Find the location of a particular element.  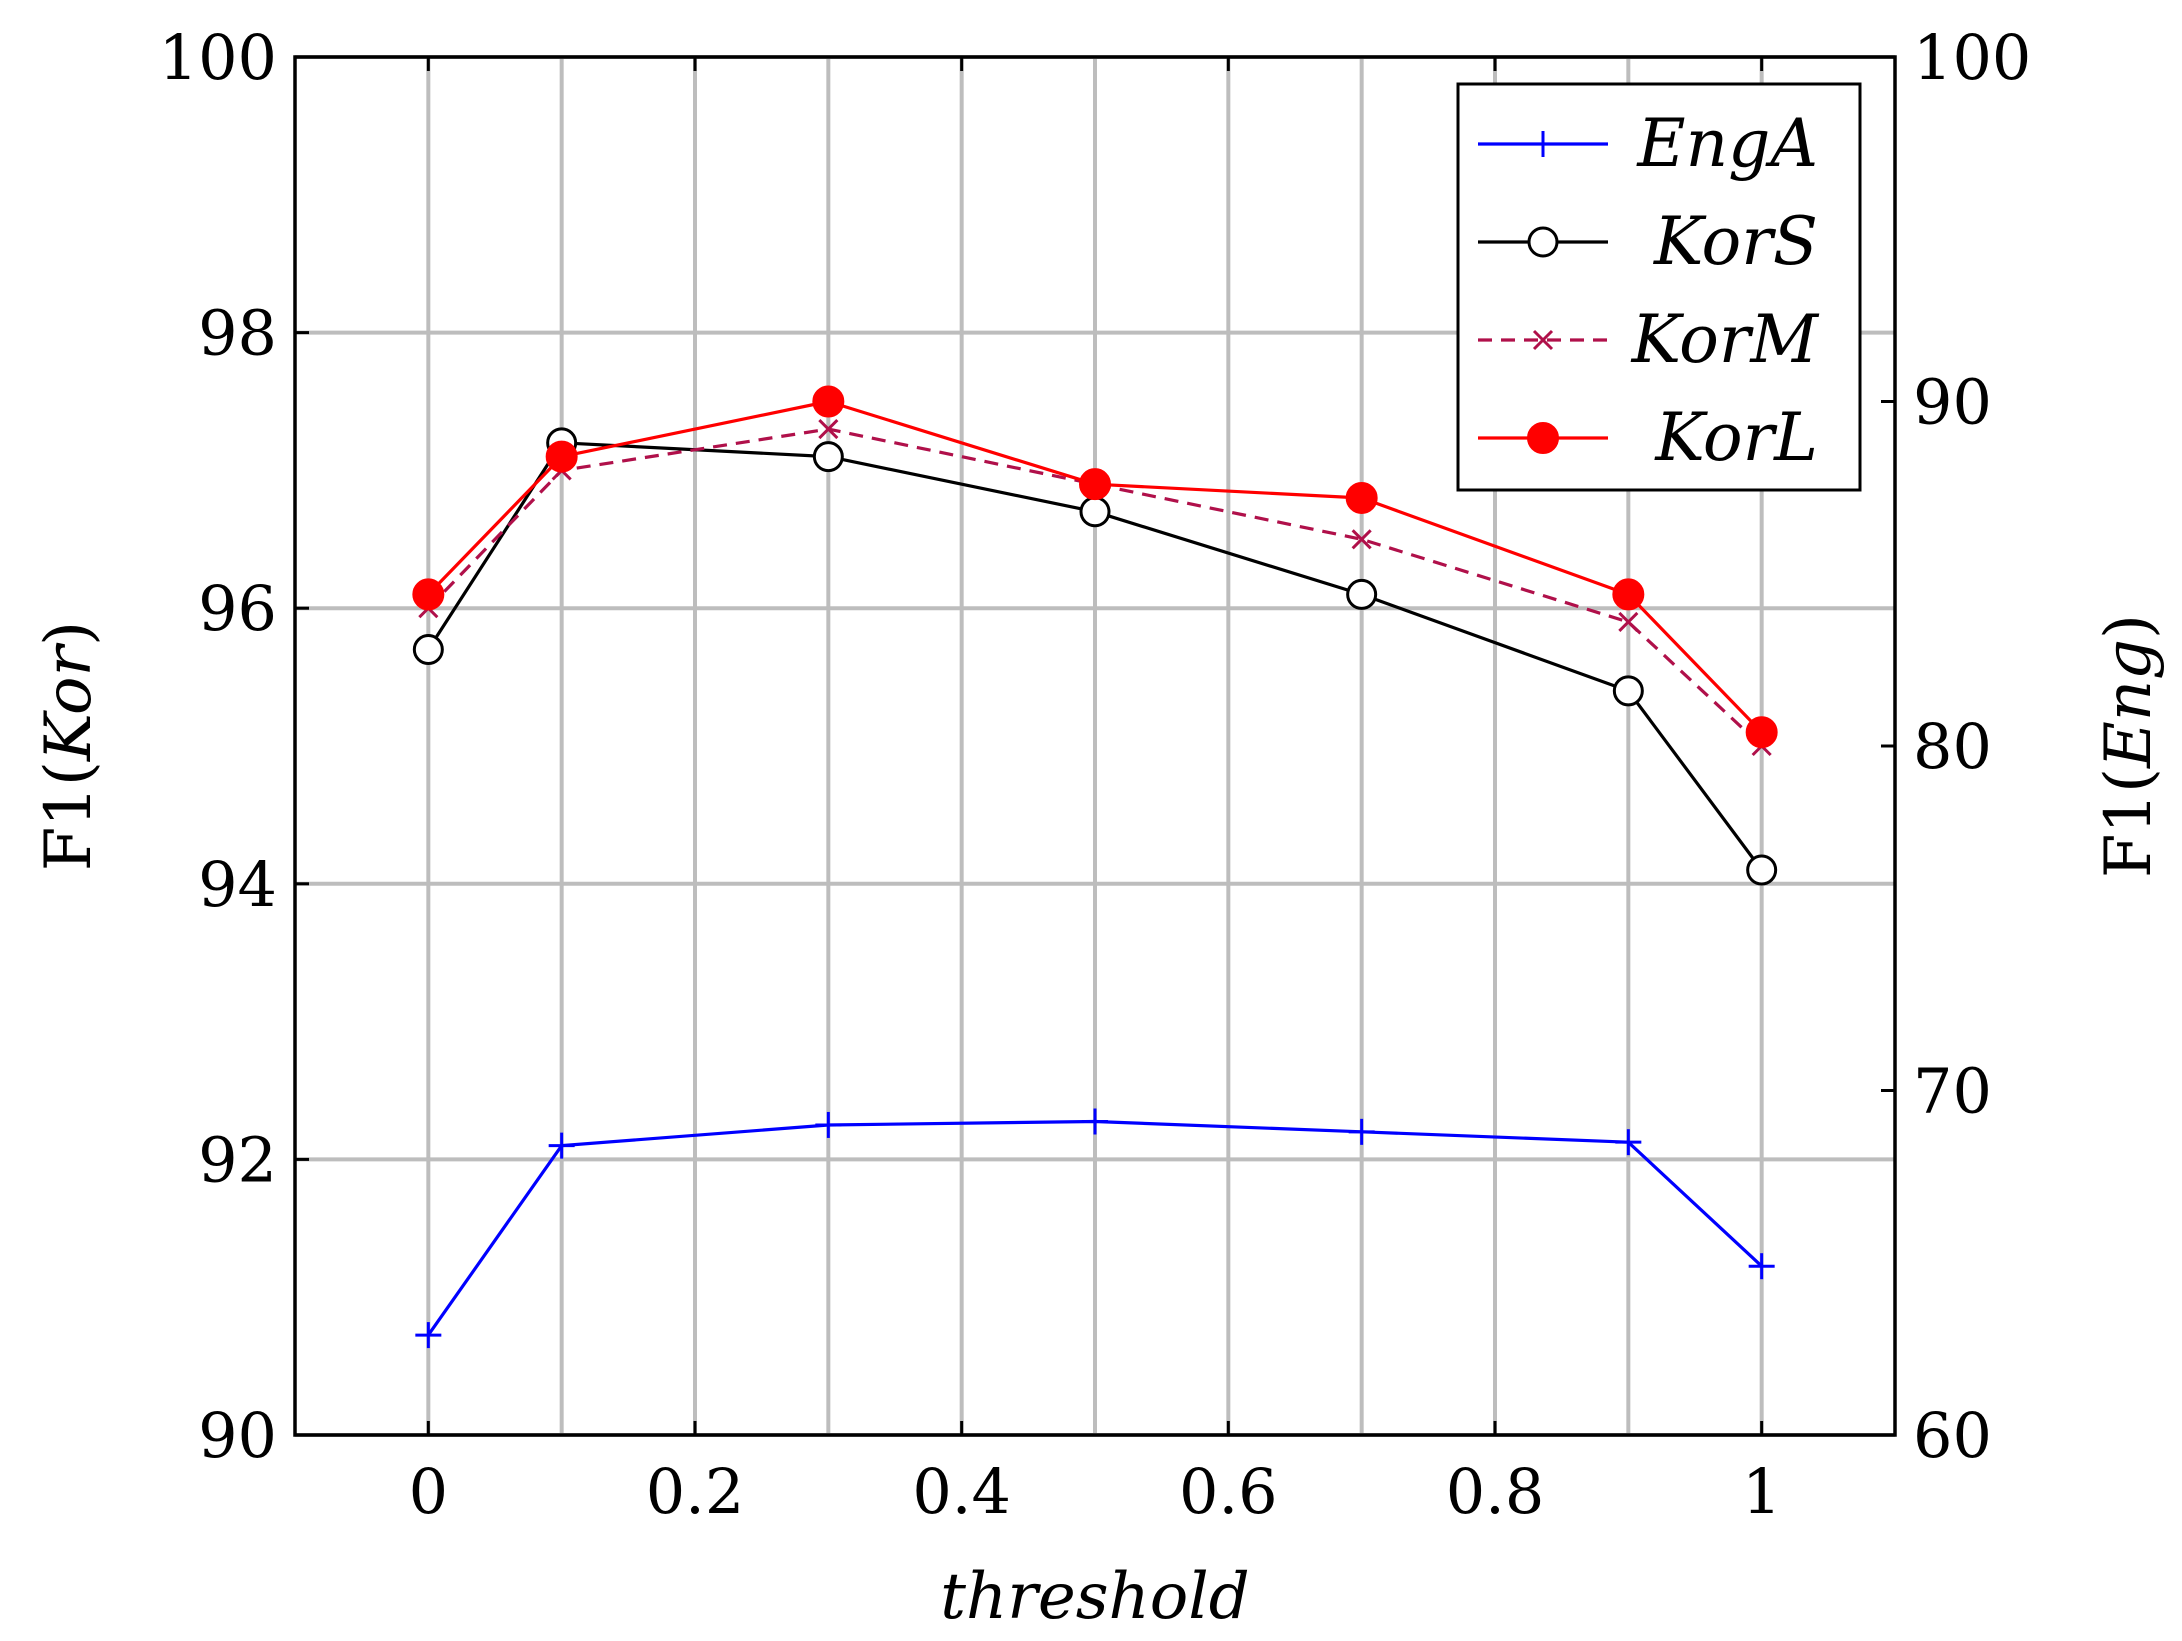

y-tick-label-left: 98 is located at coordinates (237, 333).